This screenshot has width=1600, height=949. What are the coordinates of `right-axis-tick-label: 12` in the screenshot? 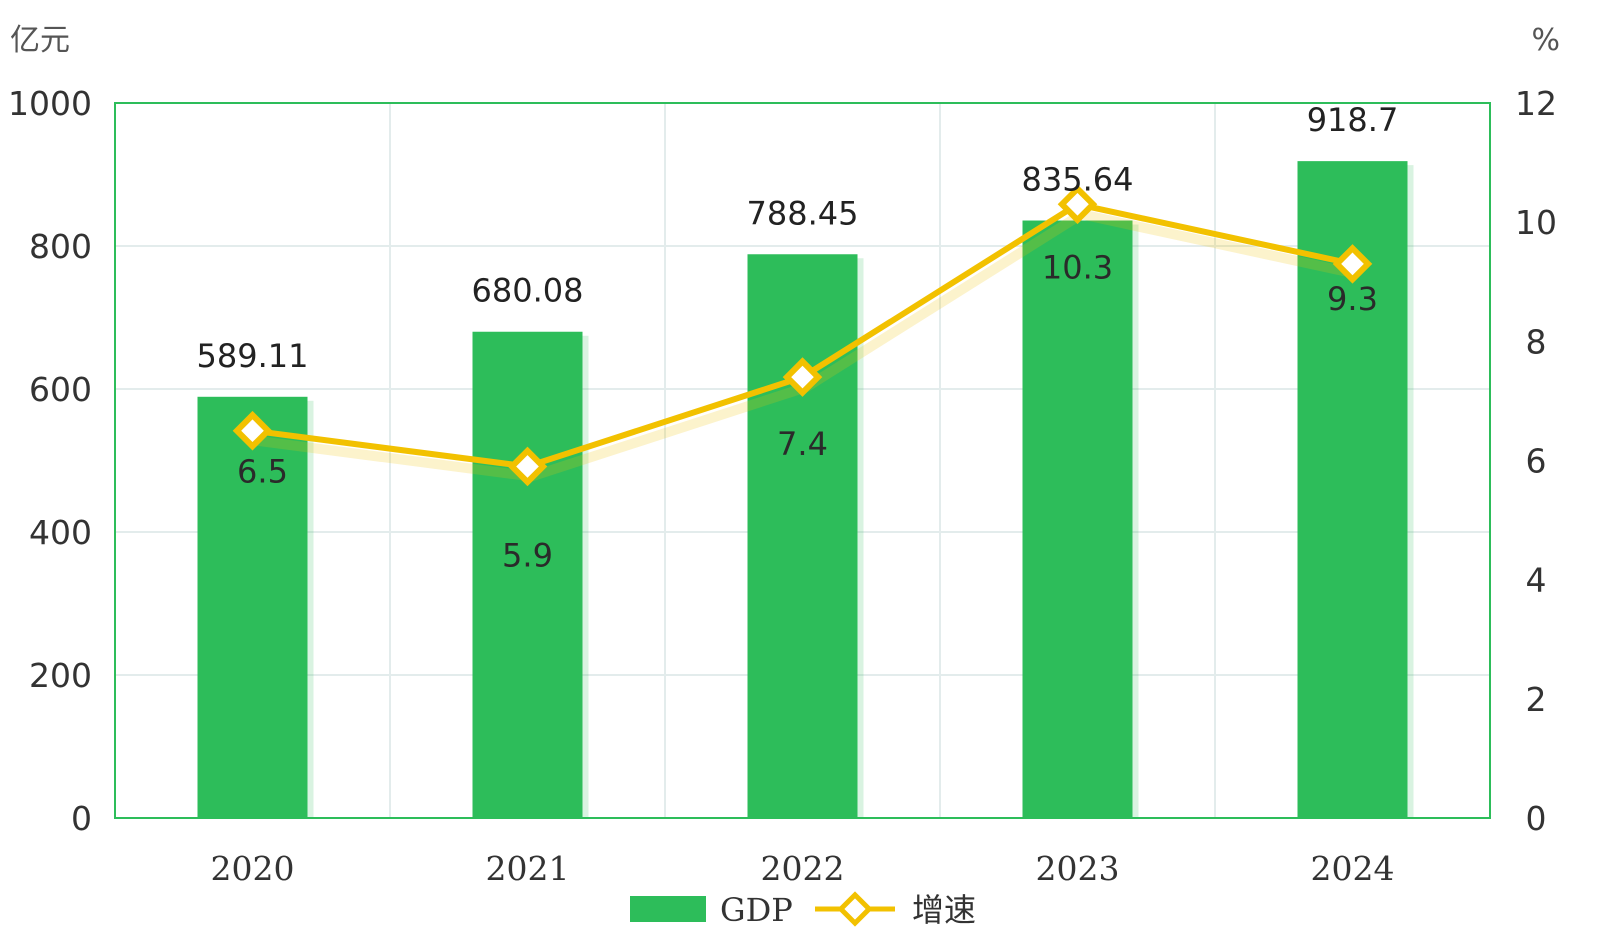 It's located at (1536, 103).